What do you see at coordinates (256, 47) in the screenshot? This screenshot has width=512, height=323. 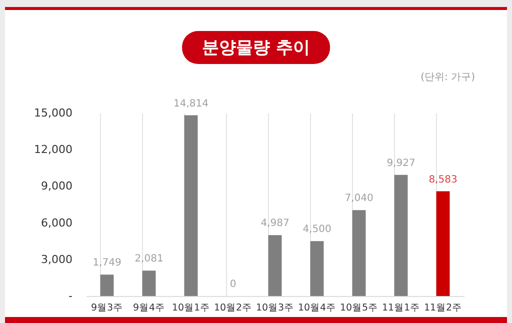 I see `chart-title: 분양물량 추이` at bounding box center [256, 47].